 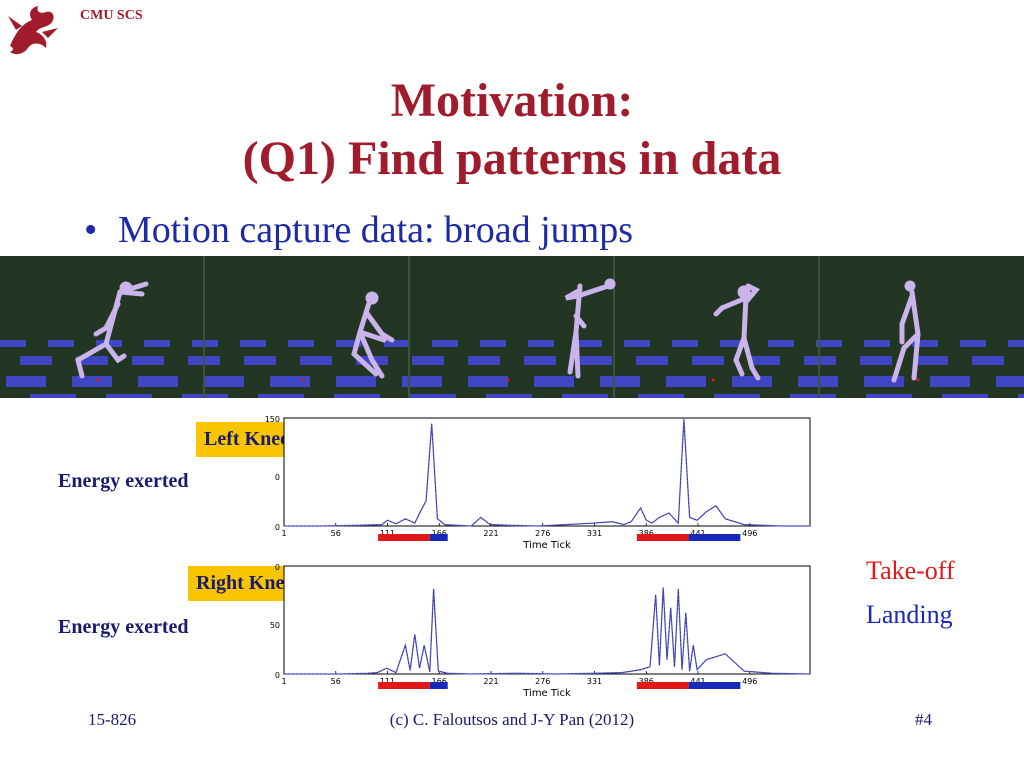 What do you see at coordinates (512, 158) in the screenshot?
I see `title-line-2: (Q1) Find patterns in data` at bounding box center [512, 158].